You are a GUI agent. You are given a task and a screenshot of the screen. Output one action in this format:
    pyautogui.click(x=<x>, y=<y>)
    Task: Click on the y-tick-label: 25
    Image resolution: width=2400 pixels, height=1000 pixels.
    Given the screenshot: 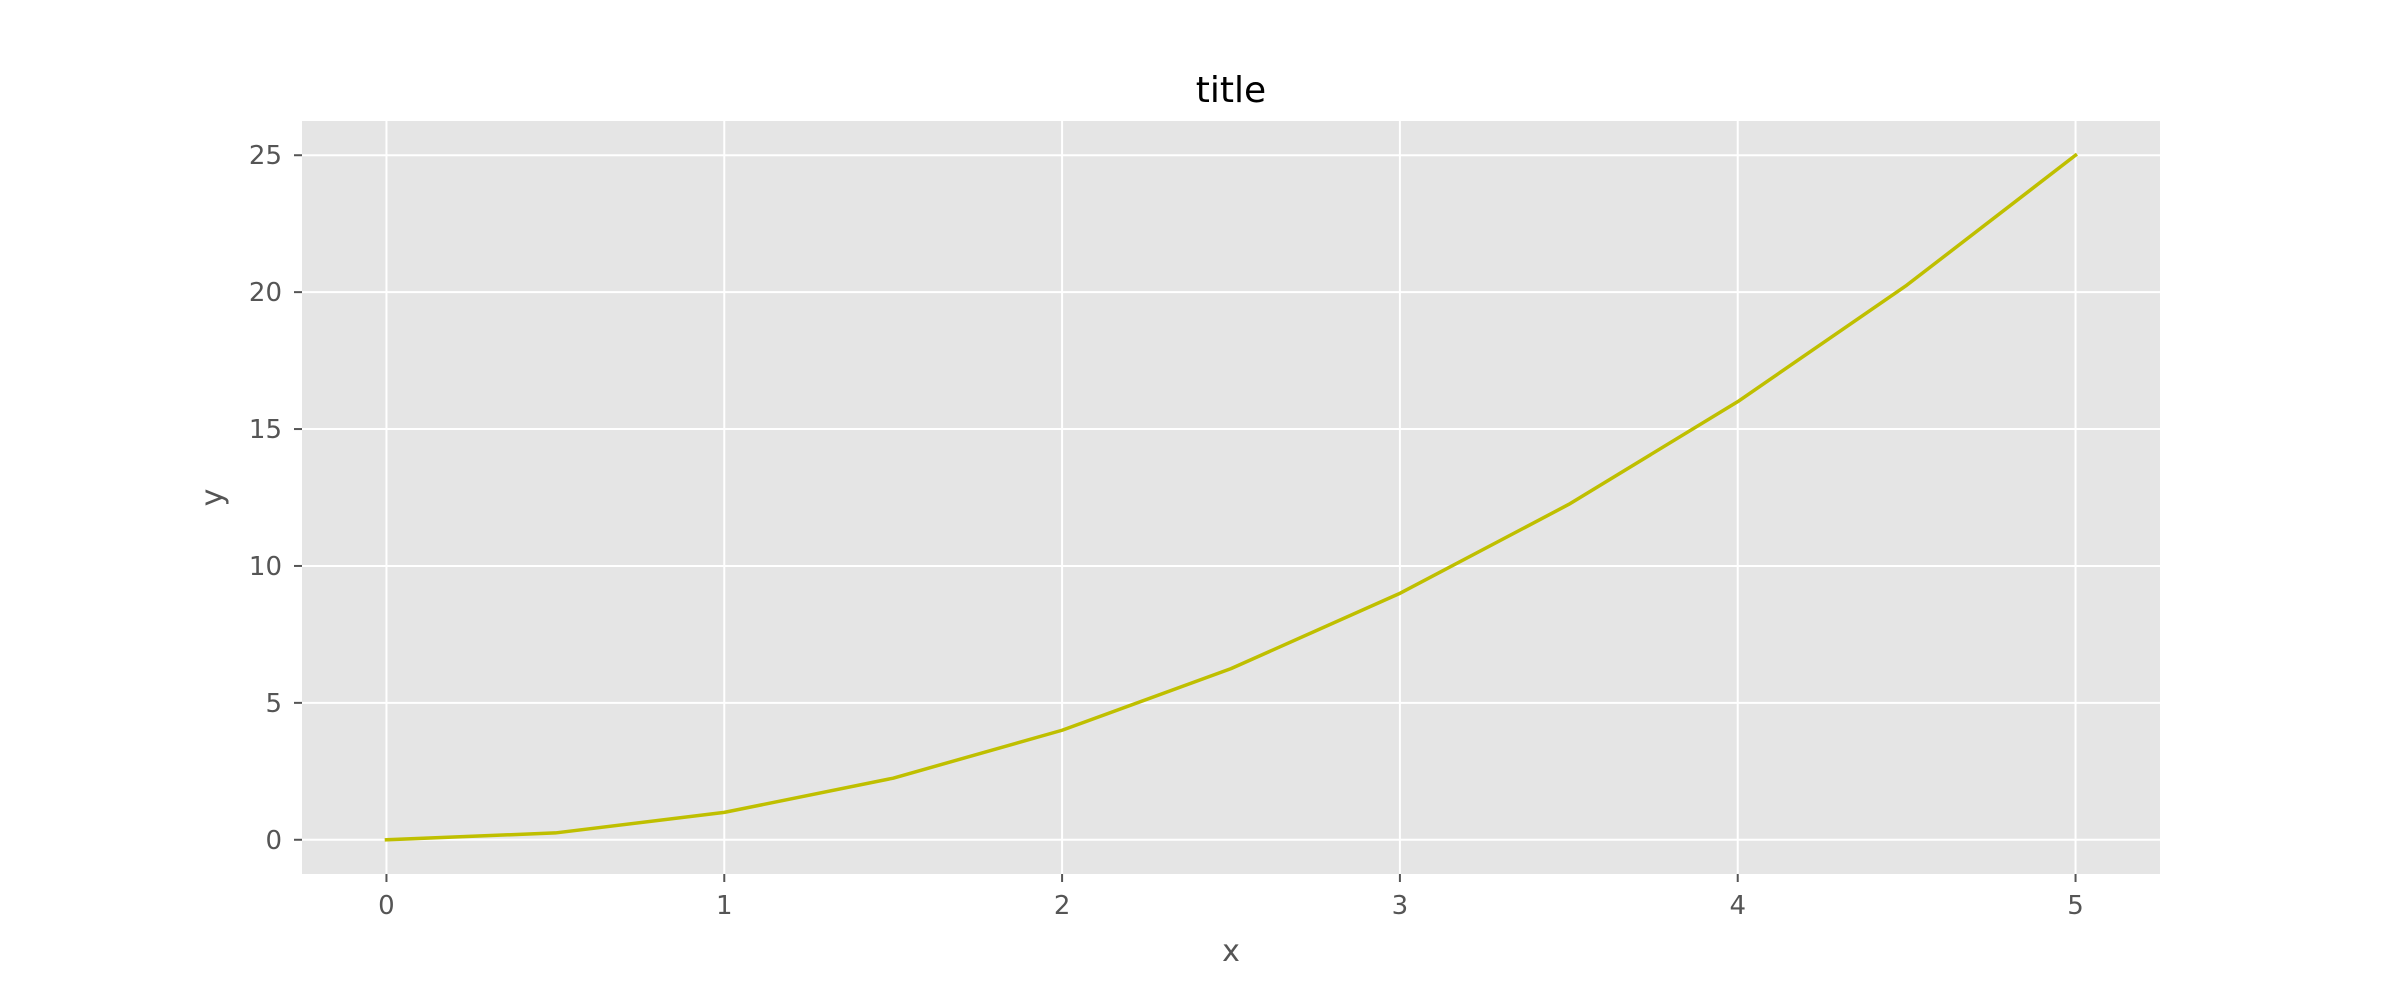 What is the action you would take?
    pyautogui.click(x=265, y=156)
    